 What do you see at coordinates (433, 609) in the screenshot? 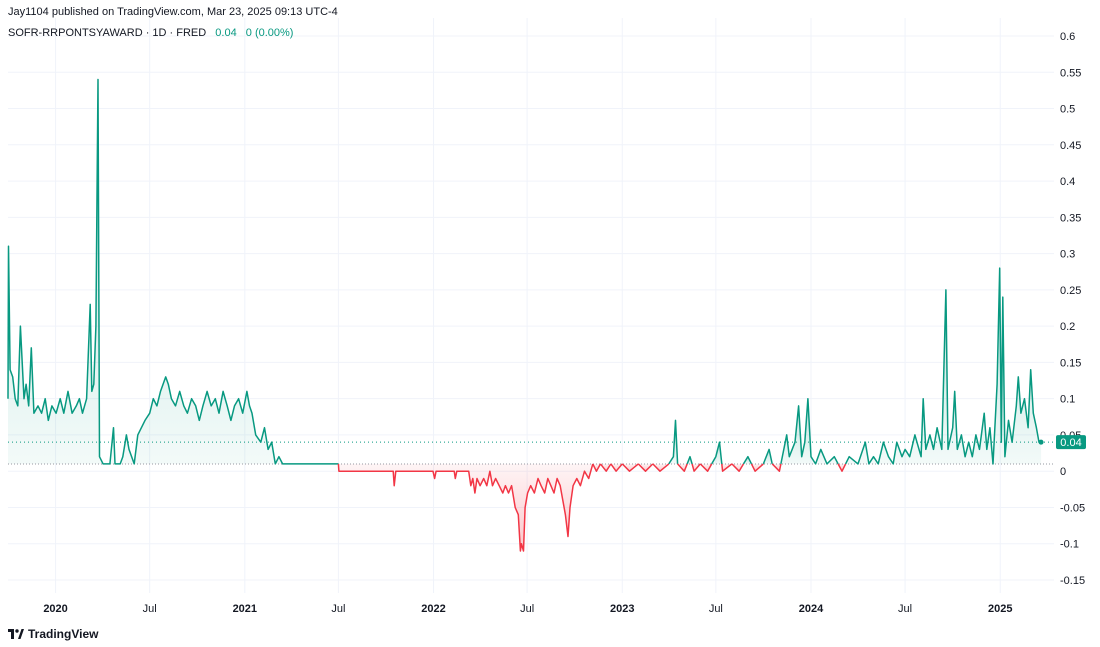
I see `x-tick-label: 2022` at bounding box center [433, 609].